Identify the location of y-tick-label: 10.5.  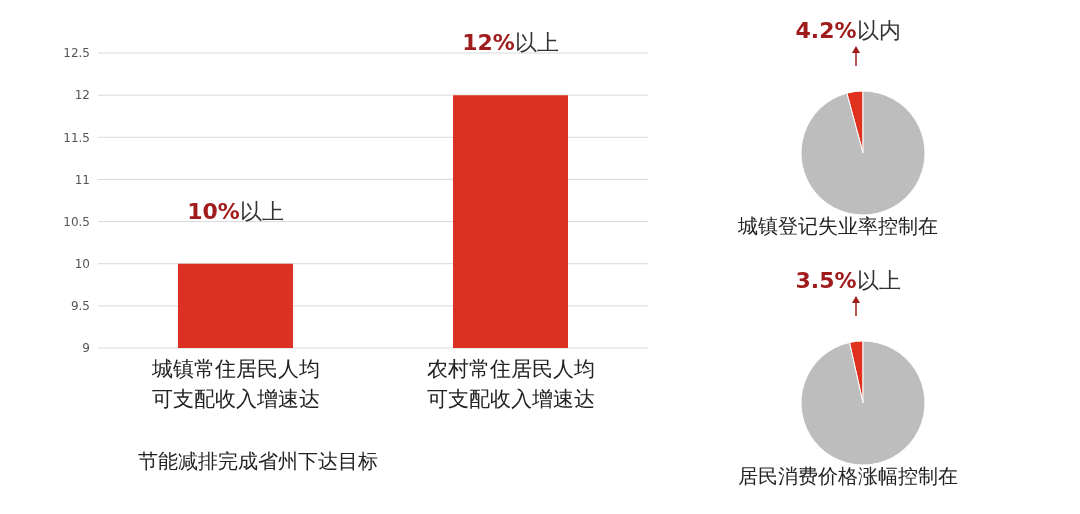
(76, 221).